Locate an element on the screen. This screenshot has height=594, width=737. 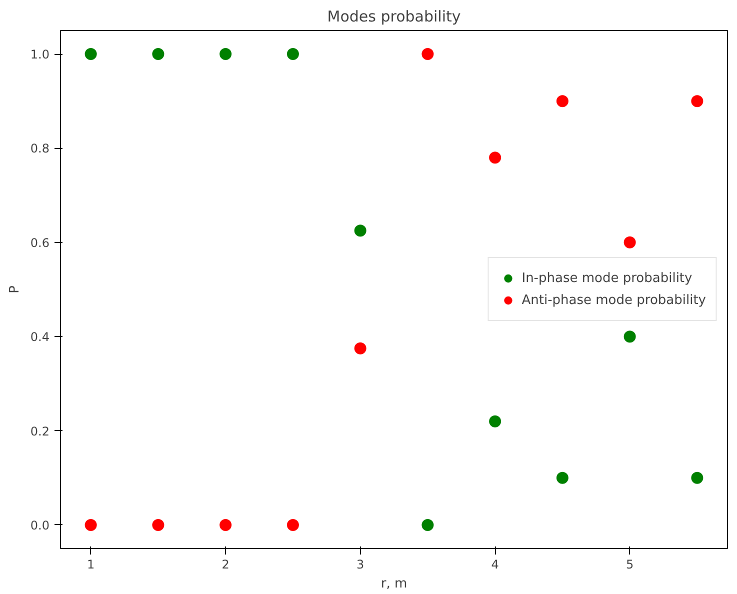
x-axis-title: r, m is located at coordinates (394, 584).